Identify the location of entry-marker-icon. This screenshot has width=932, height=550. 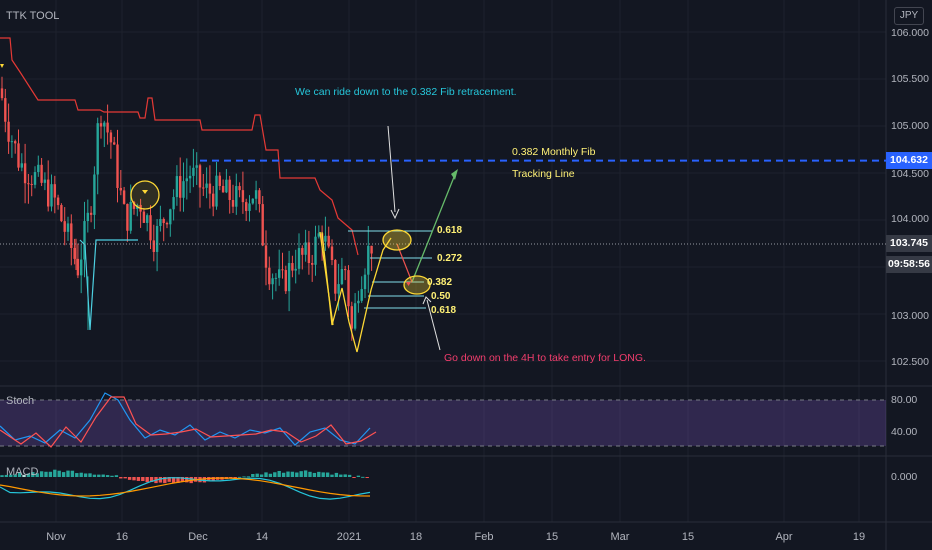
(408, 284).